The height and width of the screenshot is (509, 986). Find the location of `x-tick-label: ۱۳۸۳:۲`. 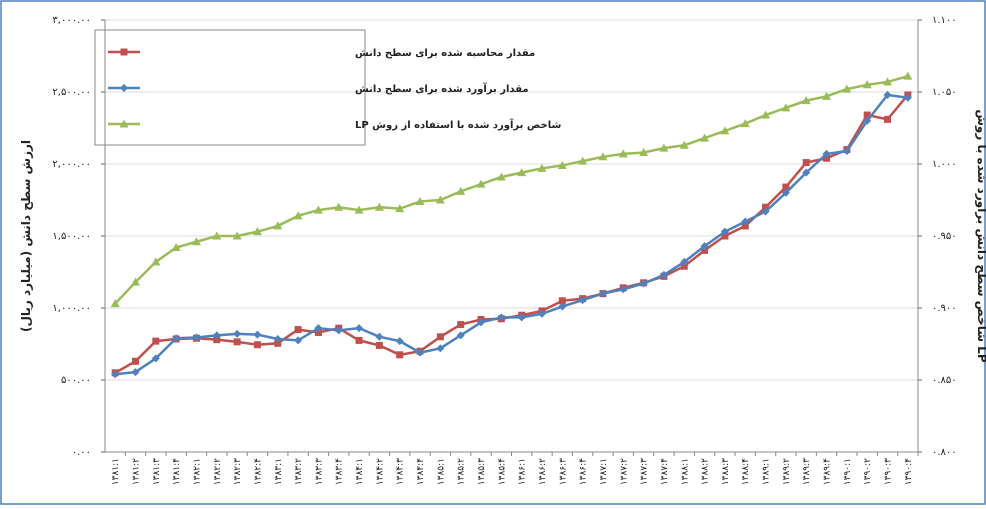

x-tick-label: ۱۳۸۳:۲ is located at coordinates (299, 471).